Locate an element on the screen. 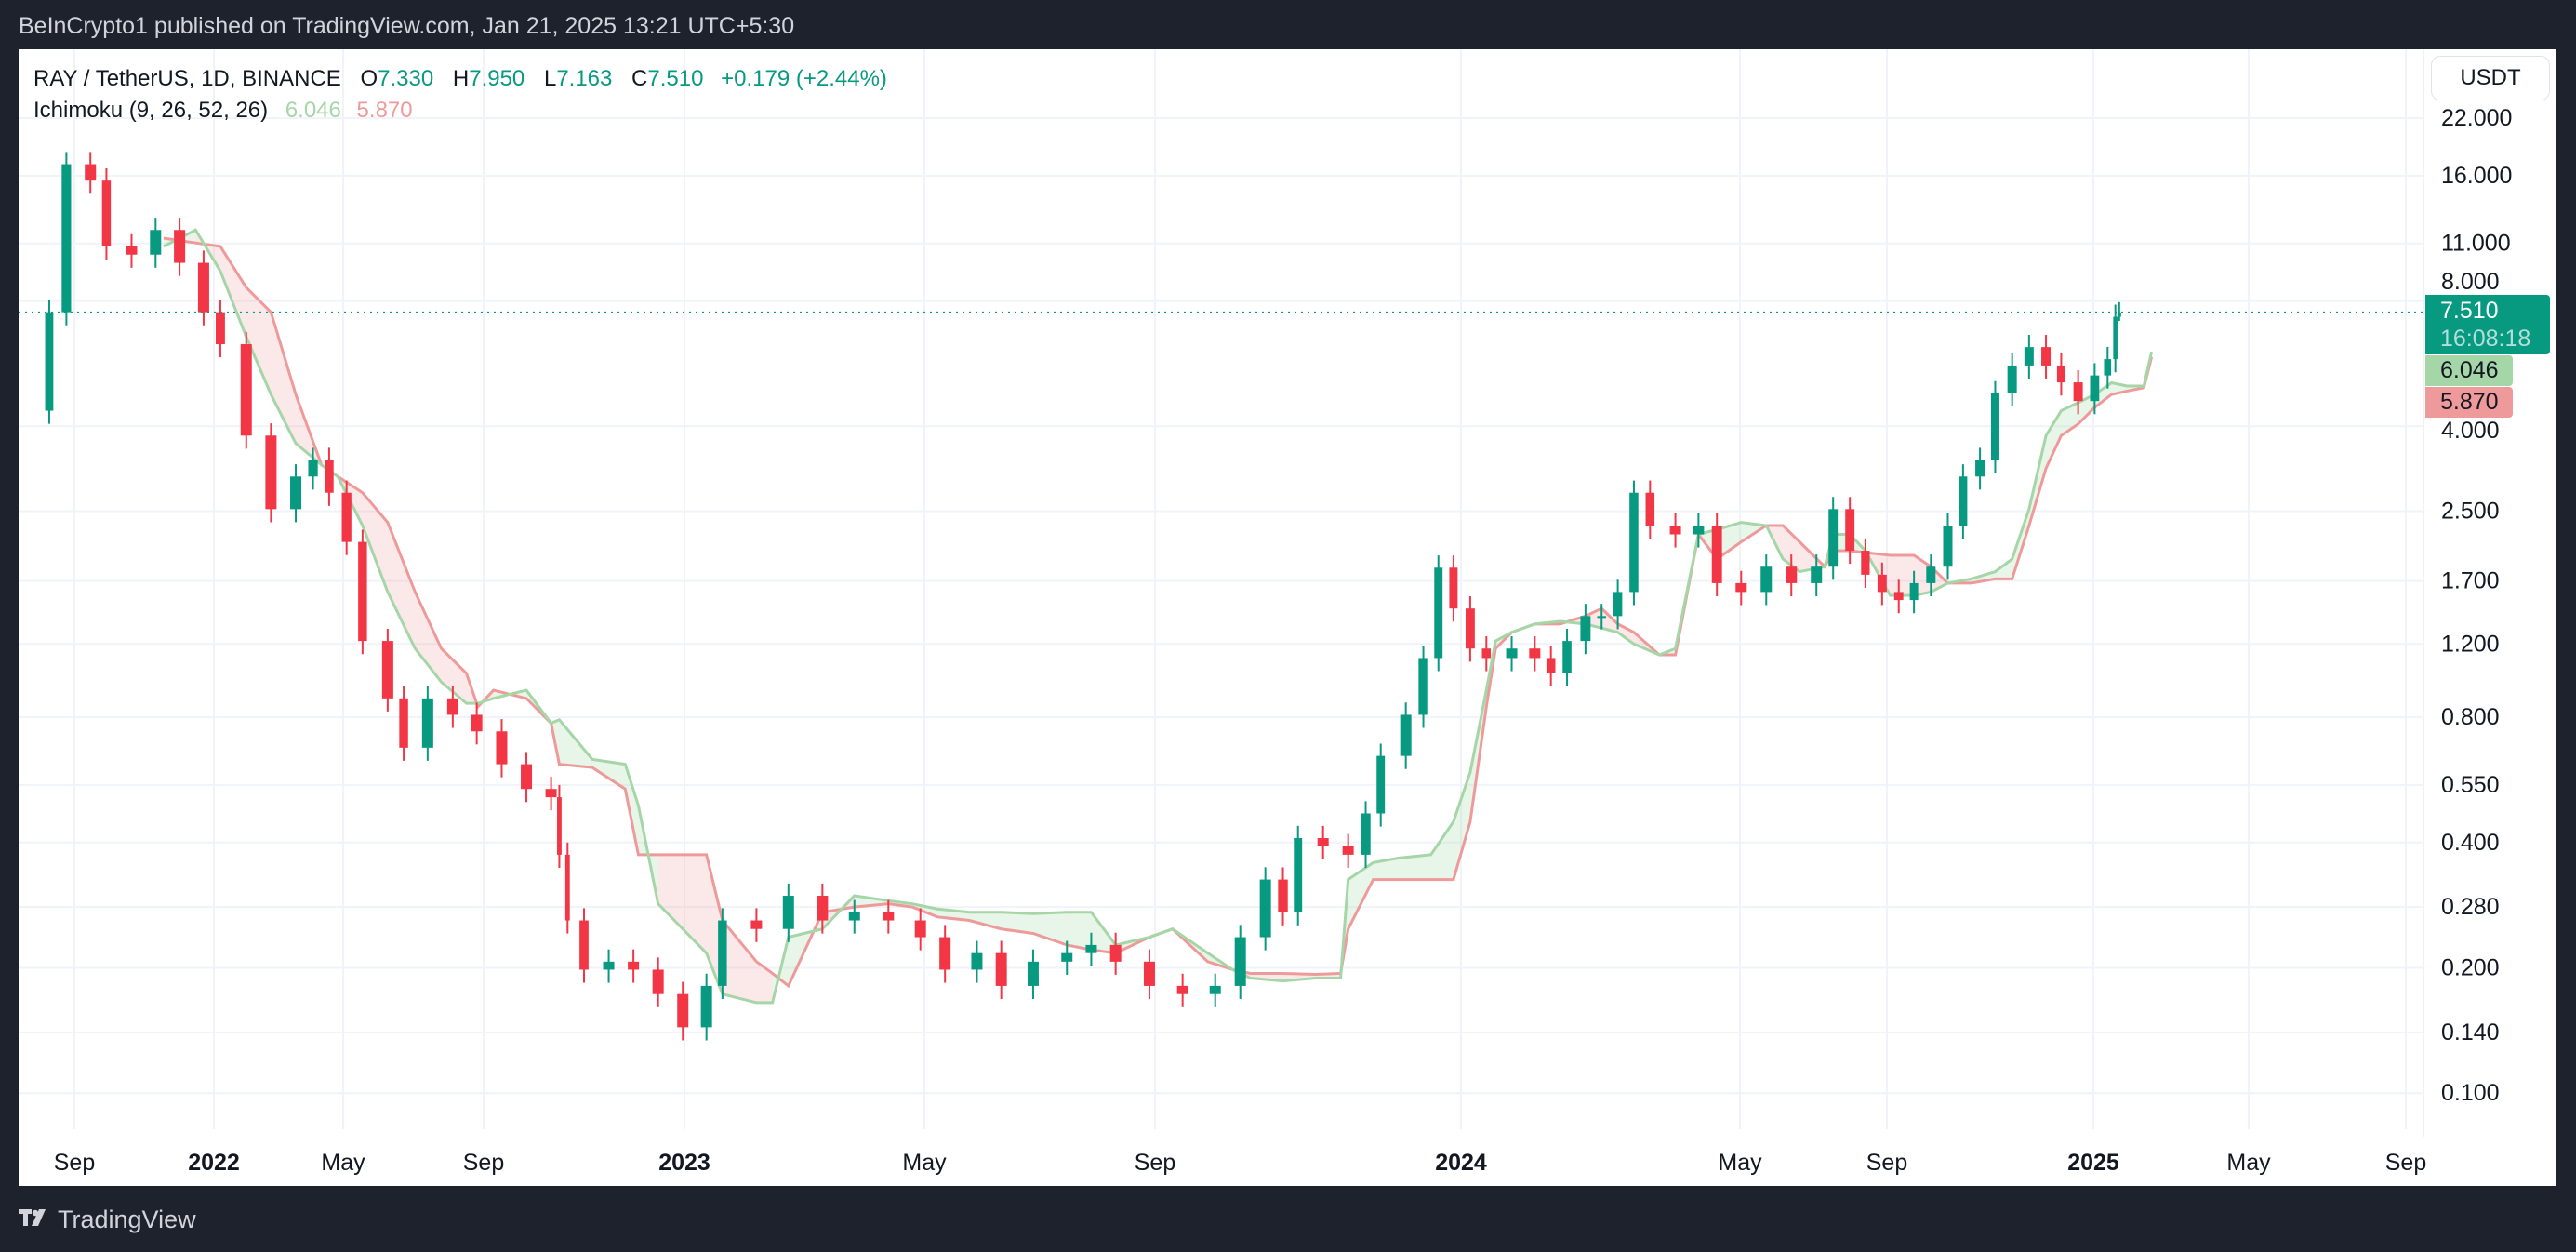 The height and width of the screenshot is (1252, 2576). y-tick-label: 0.550 is located at coordinates (2470, 785).